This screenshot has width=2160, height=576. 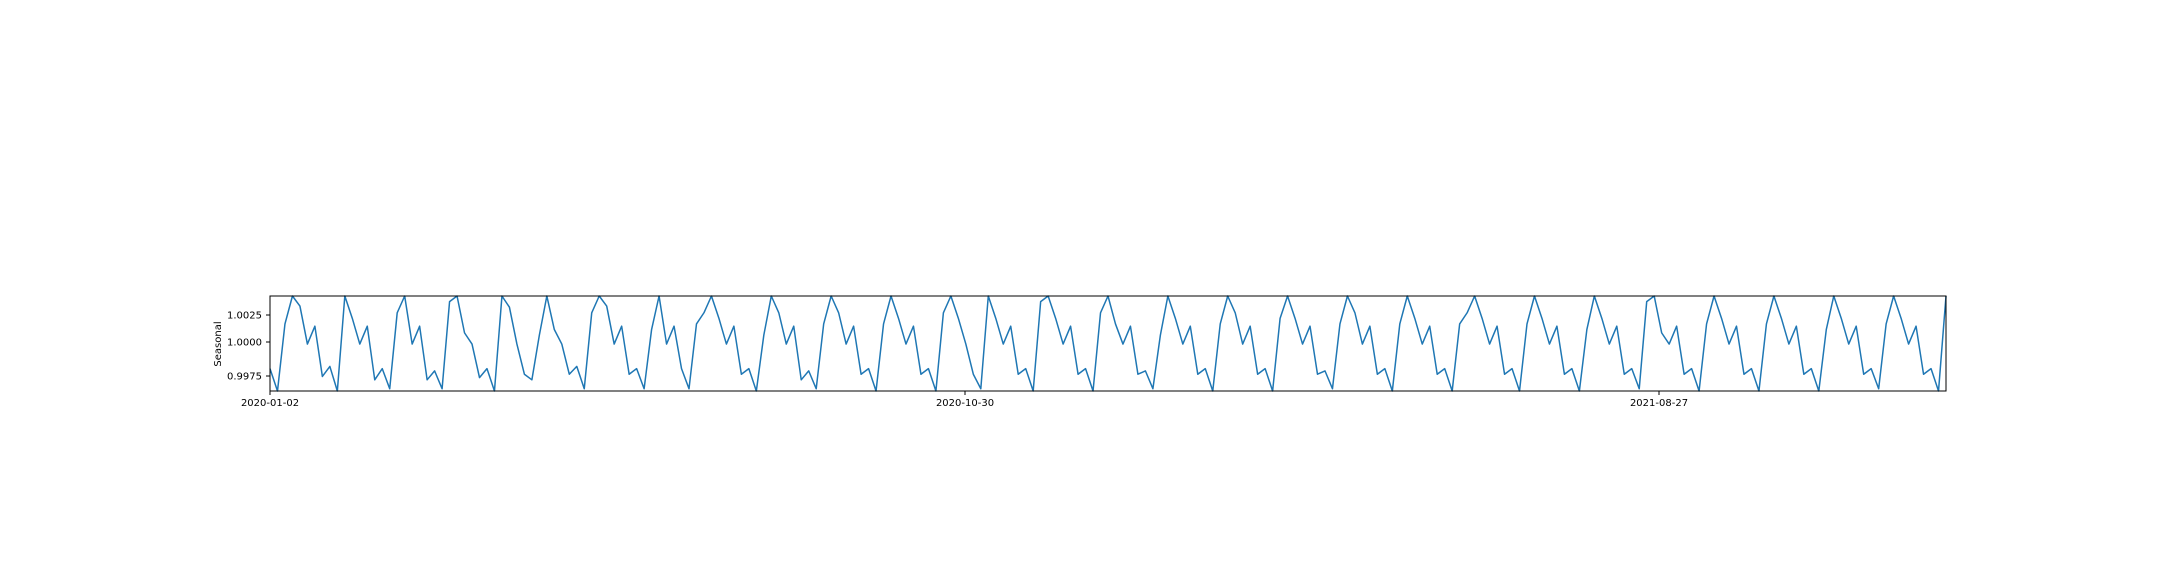 I want to click on x-tick-label: 2020-10-30, so click(x=965, y=403).